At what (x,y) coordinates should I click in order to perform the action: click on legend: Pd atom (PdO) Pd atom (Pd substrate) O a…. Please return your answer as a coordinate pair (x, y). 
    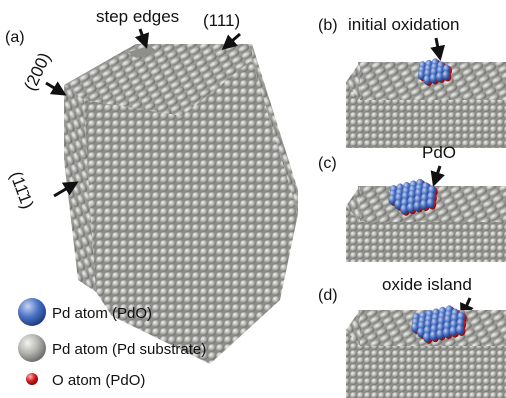
    Looking at the image, I should click on (112, 343).